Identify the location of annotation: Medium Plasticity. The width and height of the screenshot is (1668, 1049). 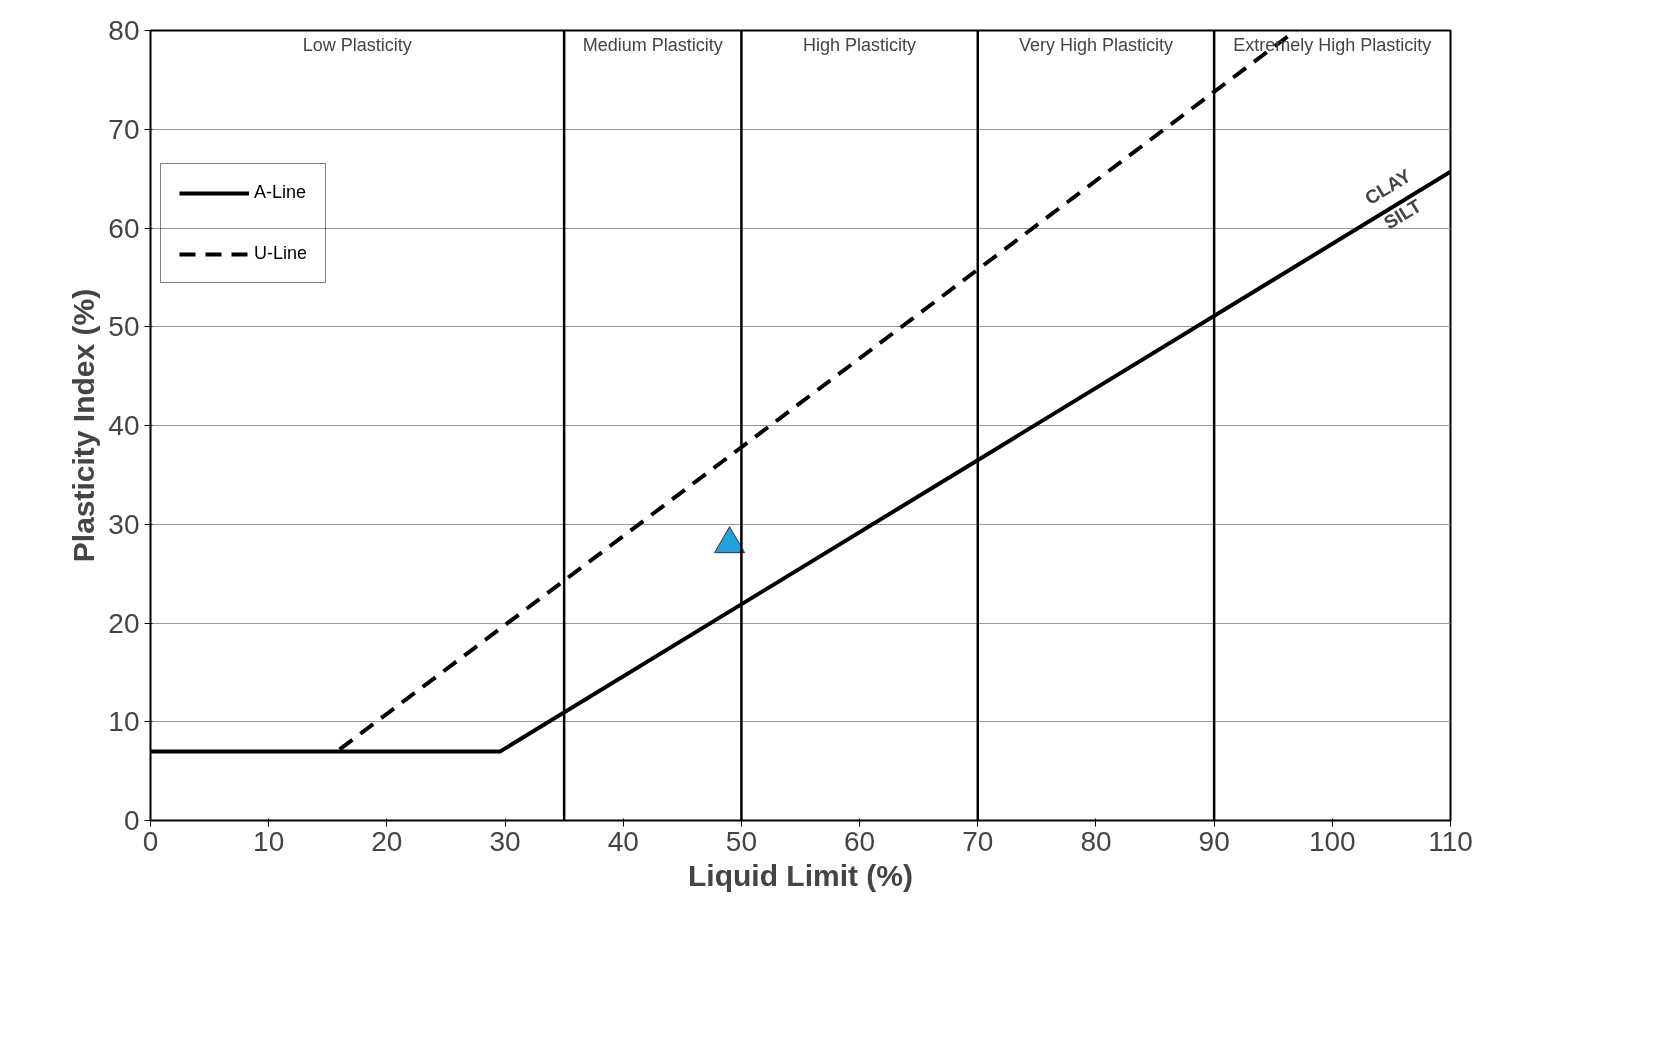
(652, 44).